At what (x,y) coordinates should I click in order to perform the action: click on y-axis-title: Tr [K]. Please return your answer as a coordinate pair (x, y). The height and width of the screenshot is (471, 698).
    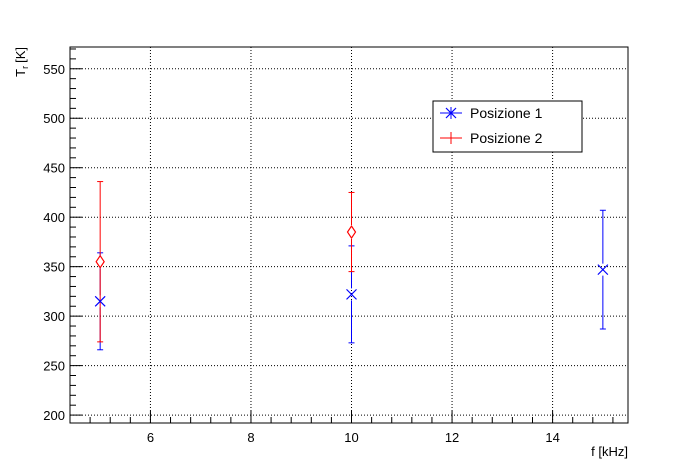
    Looking at the image, I should click on (21, 62).